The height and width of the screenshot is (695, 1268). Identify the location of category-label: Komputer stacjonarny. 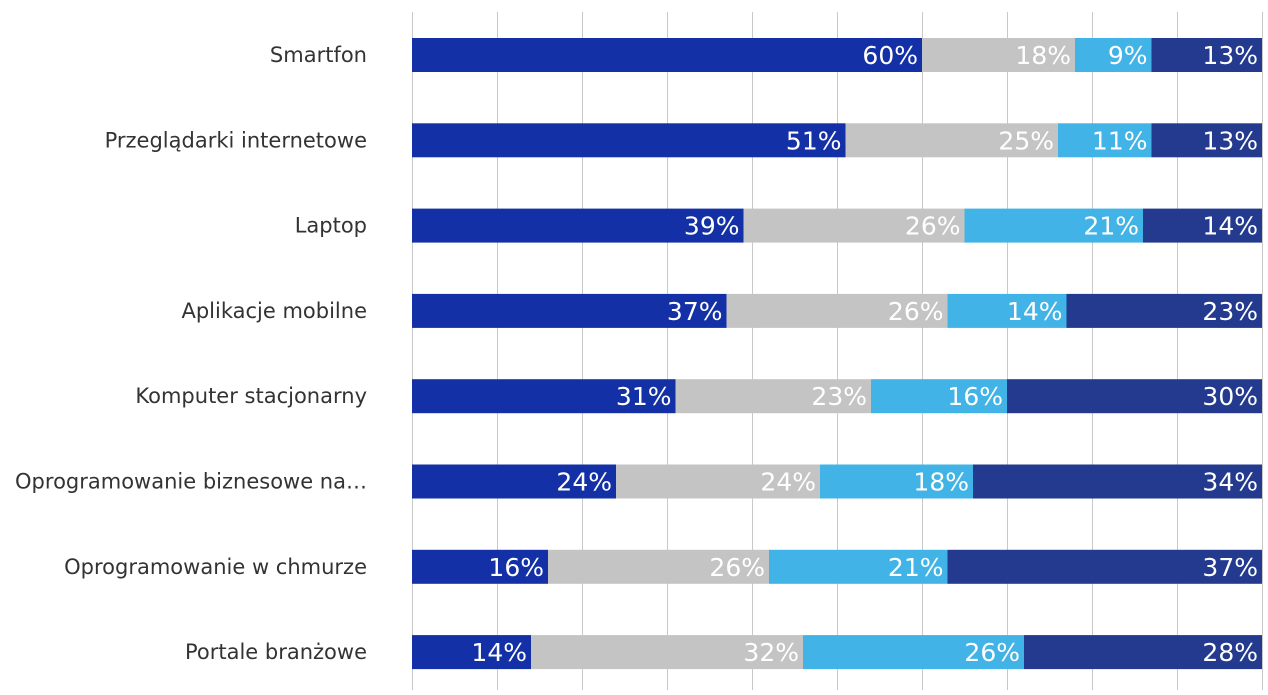
(251, 396).